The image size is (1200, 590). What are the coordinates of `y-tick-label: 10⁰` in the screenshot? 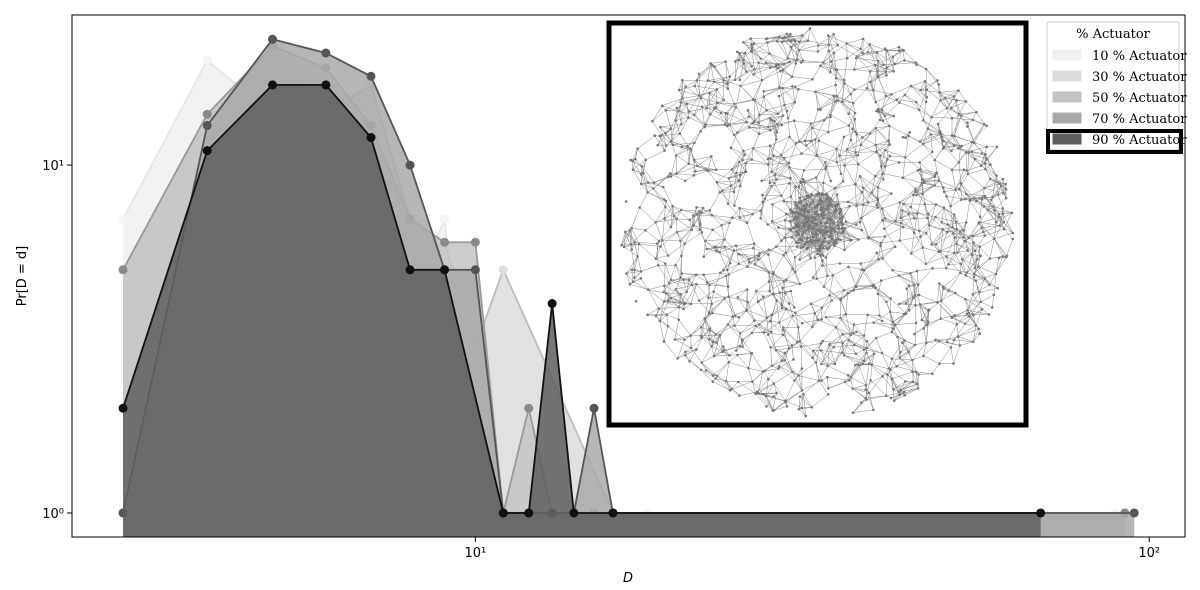 It's located at (53, 514).